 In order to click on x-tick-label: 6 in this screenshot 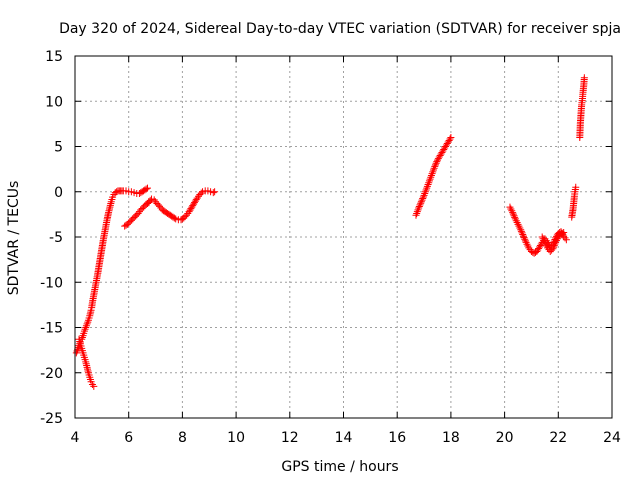, I will do `click(128, 438)`.